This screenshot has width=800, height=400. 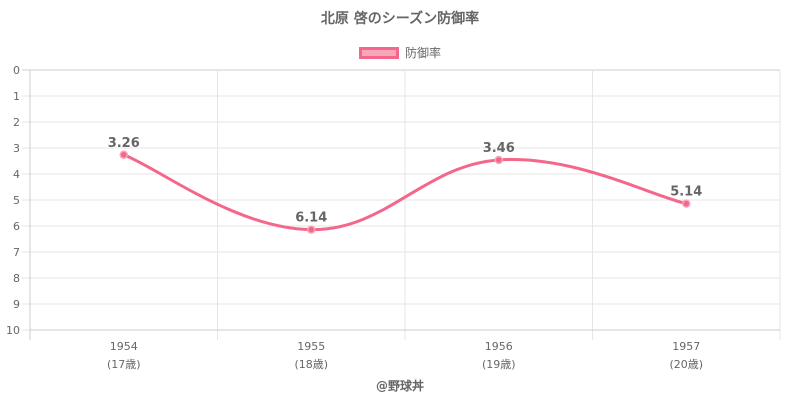 What do you see at coordinates (499, 364) in the screenshot?
I see `x-tick-sublabel: (19歳)` at bounding box center [499, 364].